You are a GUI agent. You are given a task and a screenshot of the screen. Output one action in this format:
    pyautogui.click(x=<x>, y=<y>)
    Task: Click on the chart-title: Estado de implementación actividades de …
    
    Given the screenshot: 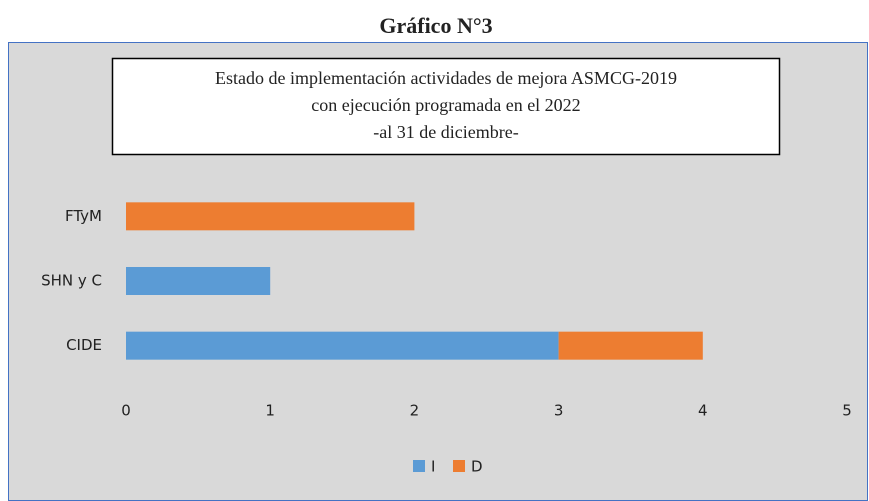 What is the action you would take?
    pyautogui.click(x=446, y=78)
    